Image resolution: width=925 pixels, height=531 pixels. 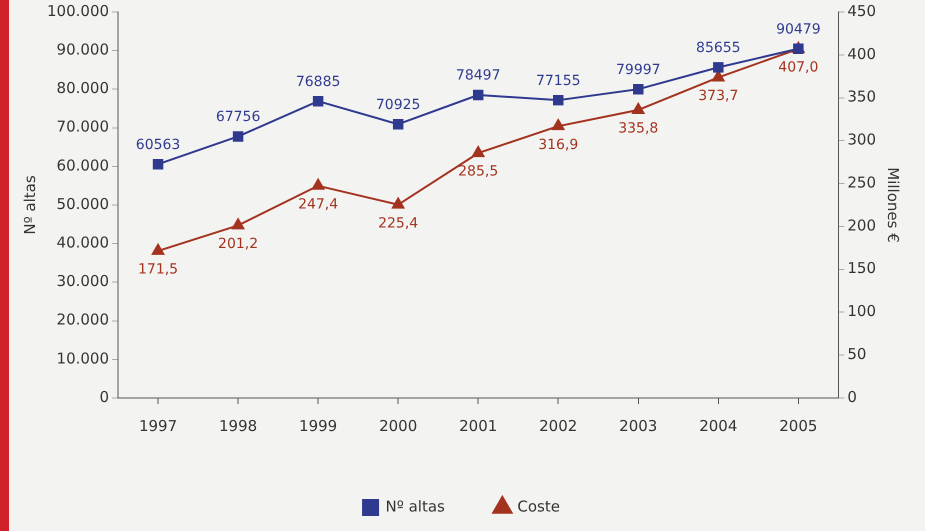 What do you see at coordinates (861, 139) in the screenshot?
I see `y2-tick-label: 300` at bounding box center [861, 139].